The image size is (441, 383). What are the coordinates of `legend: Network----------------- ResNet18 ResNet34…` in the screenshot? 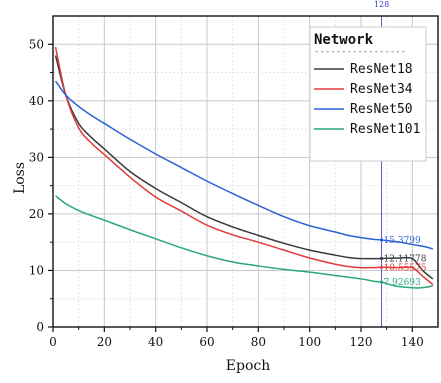 It's located at (368, 94).